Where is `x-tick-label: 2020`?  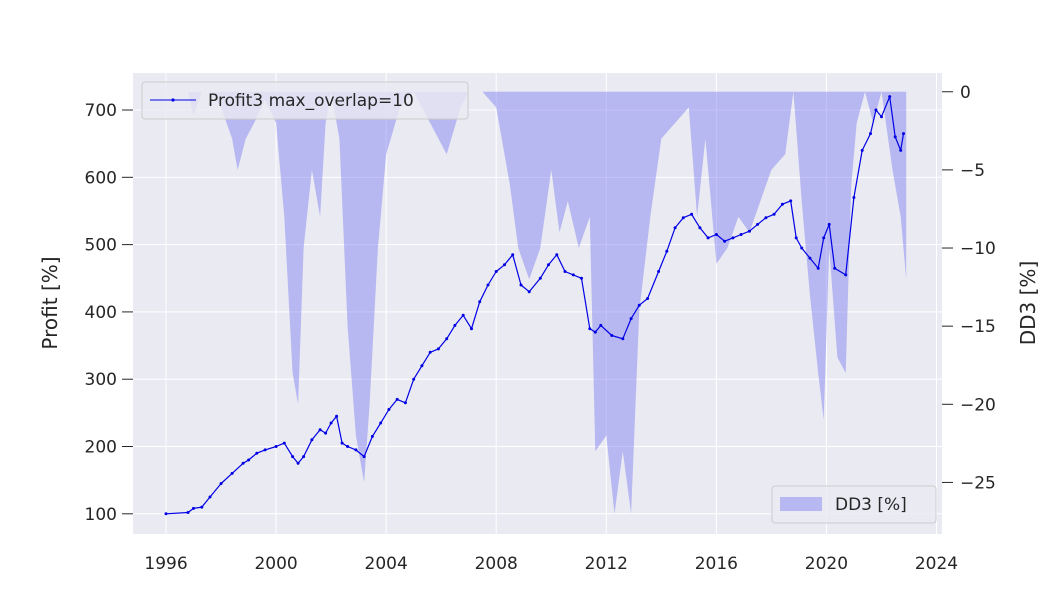 x-tick-label: 2020 is located at coordinates (826, 564).